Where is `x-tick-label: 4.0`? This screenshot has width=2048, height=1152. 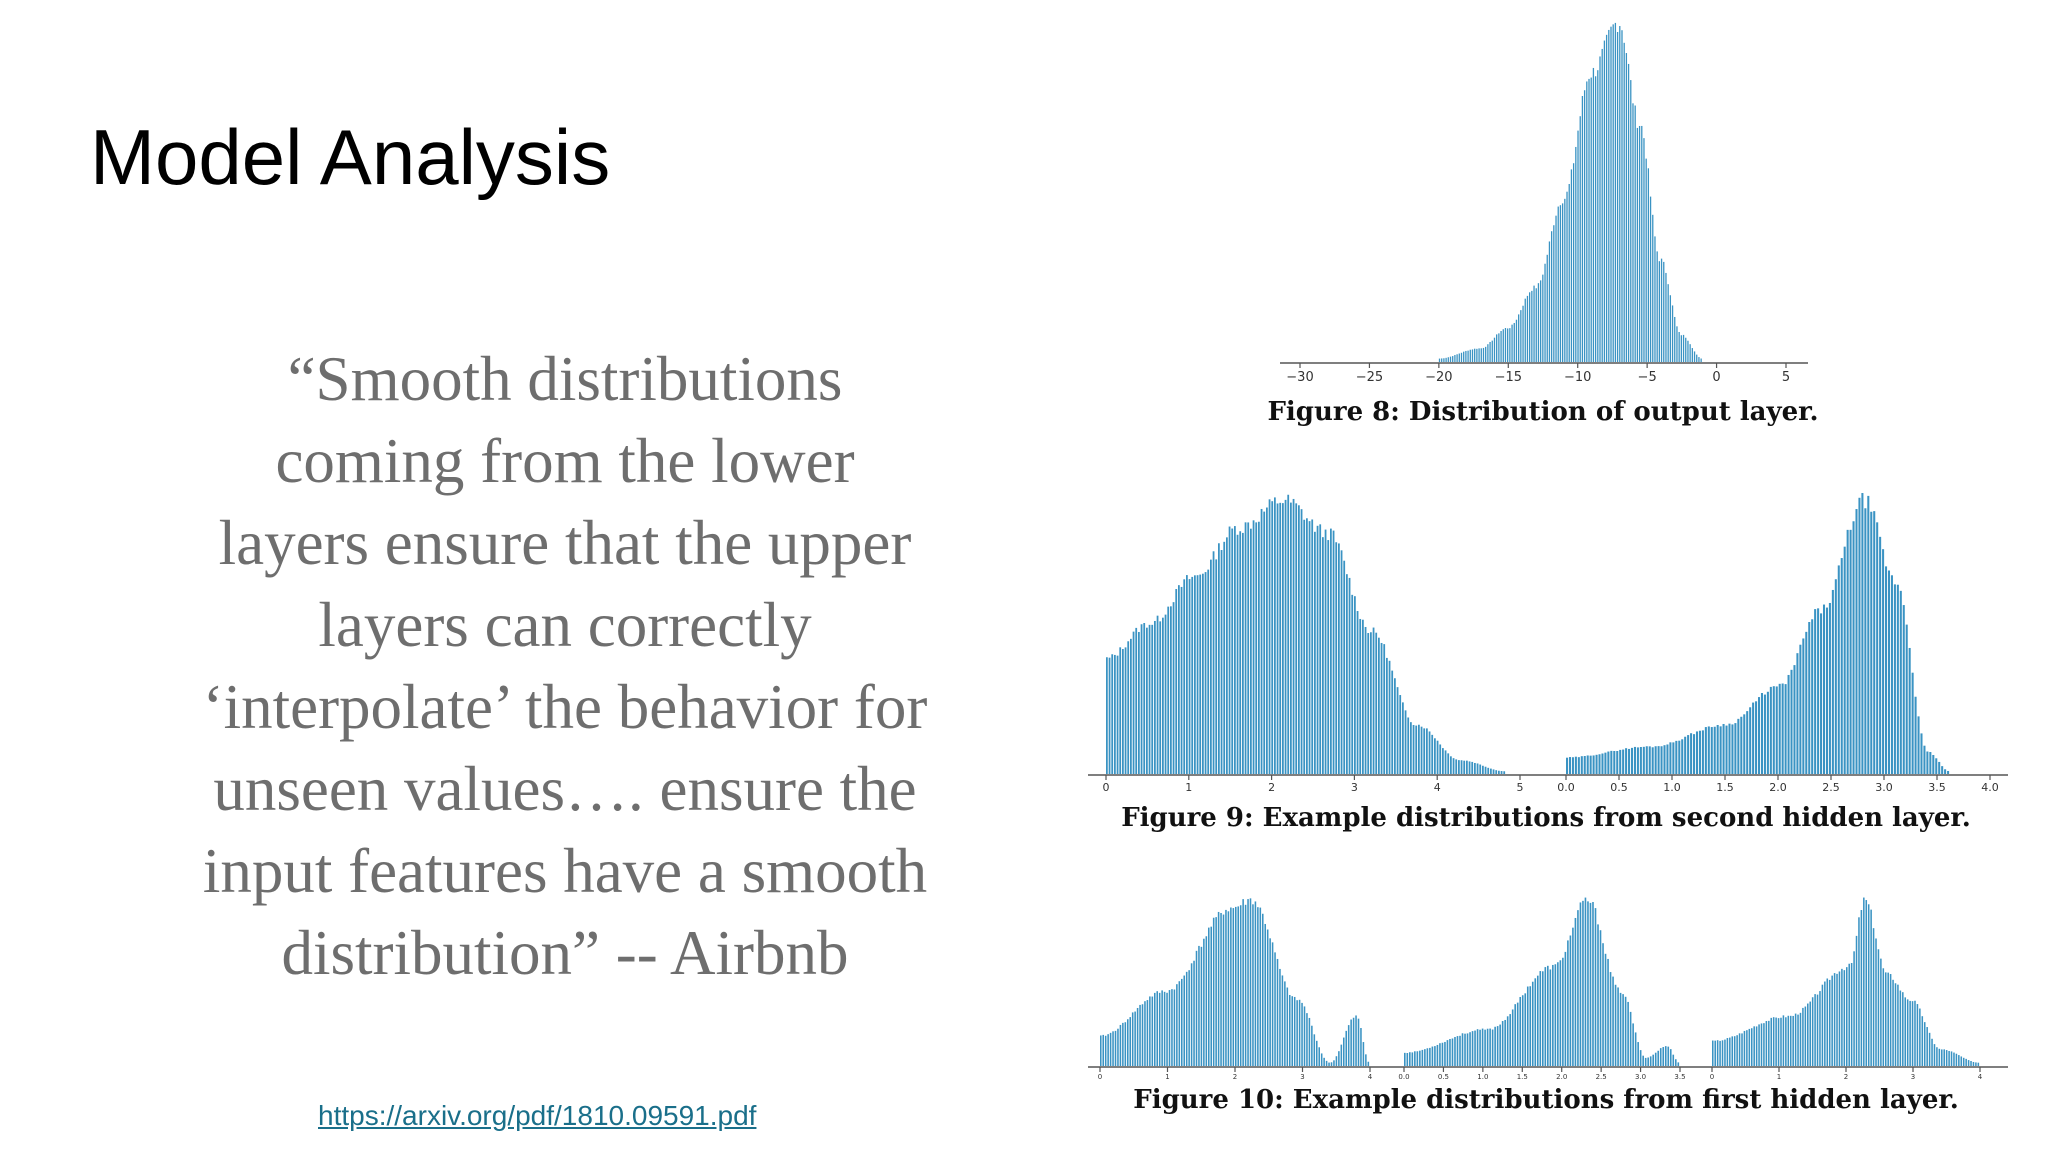
x-tick-label: 4.0 is located at coordinates (1990, 787).